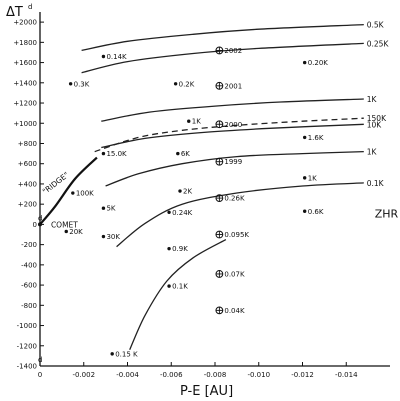 This screenshot has width=400, height=401. What do you see at coordinates (29, 306) in the screenshot?
I see `y-tick-label: -800` at bounding box center [29, 306].